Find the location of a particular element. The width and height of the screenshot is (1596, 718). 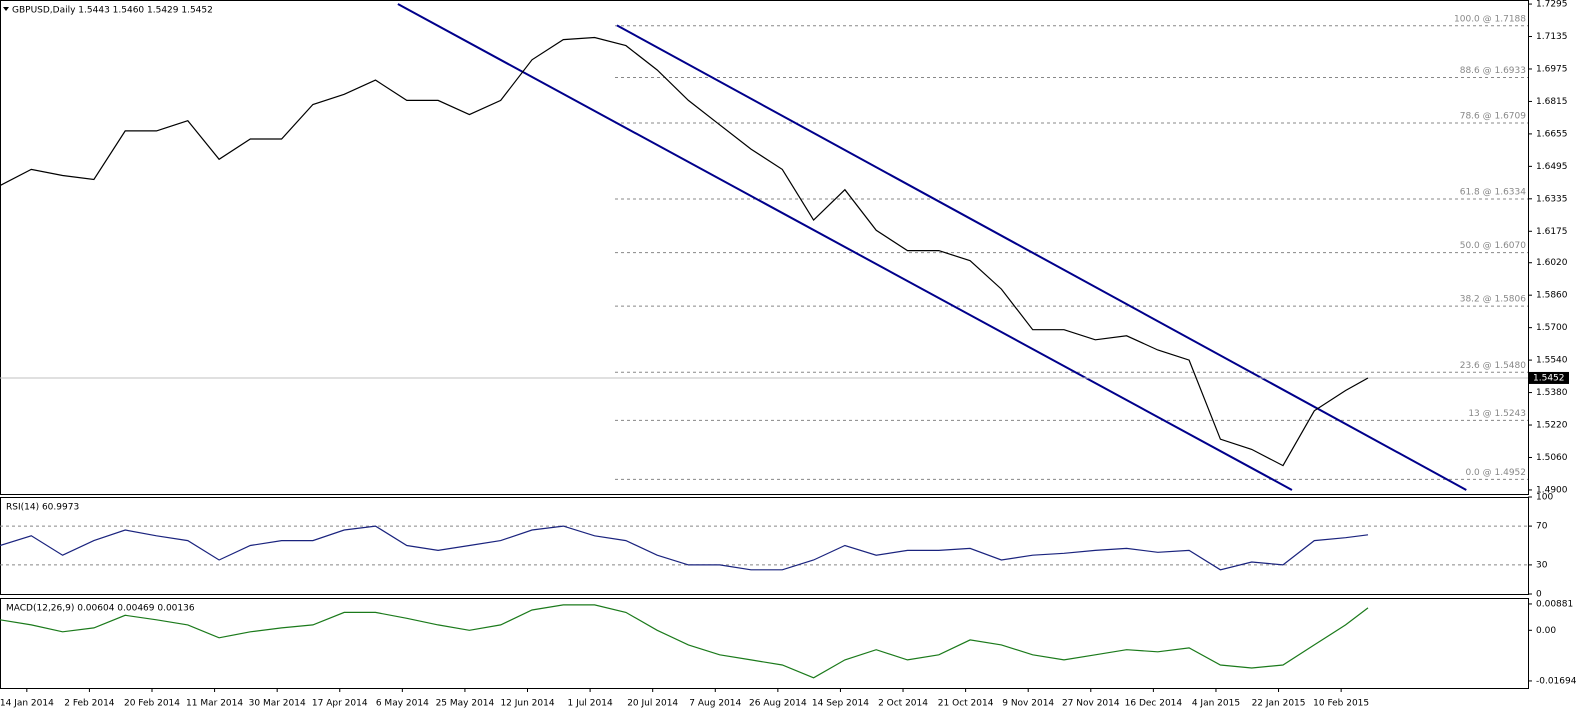

x-tick-label: 7 Aug 2014 is located at coordinates (715, 704).